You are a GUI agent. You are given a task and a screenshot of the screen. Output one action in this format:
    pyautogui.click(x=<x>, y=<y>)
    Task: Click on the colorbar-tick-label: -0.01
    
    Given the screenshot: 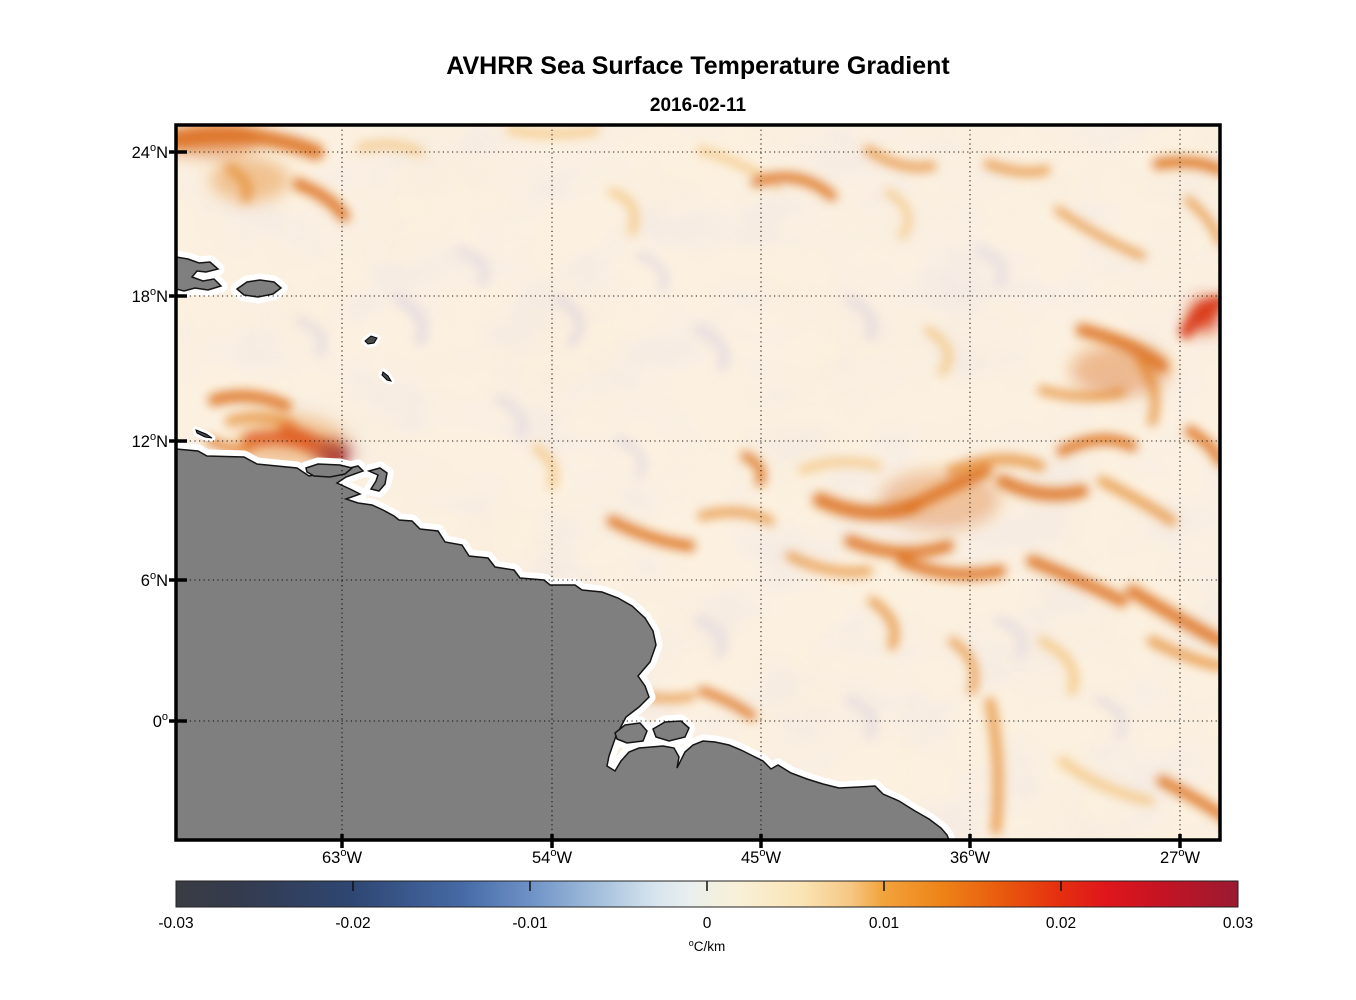 What is the action you would take?
    pyautogui.click(x=529, y=923)
    